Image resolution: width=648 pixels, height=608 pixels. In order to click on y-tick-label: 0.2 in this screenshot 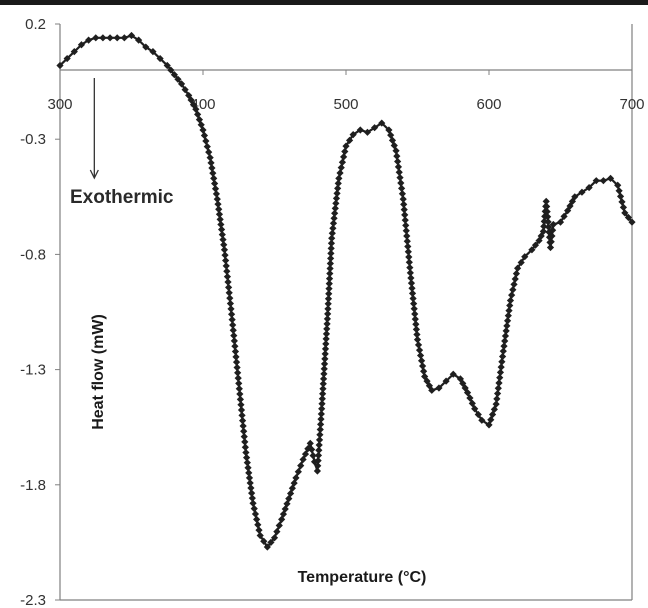, I will do `click(35, 24)`.